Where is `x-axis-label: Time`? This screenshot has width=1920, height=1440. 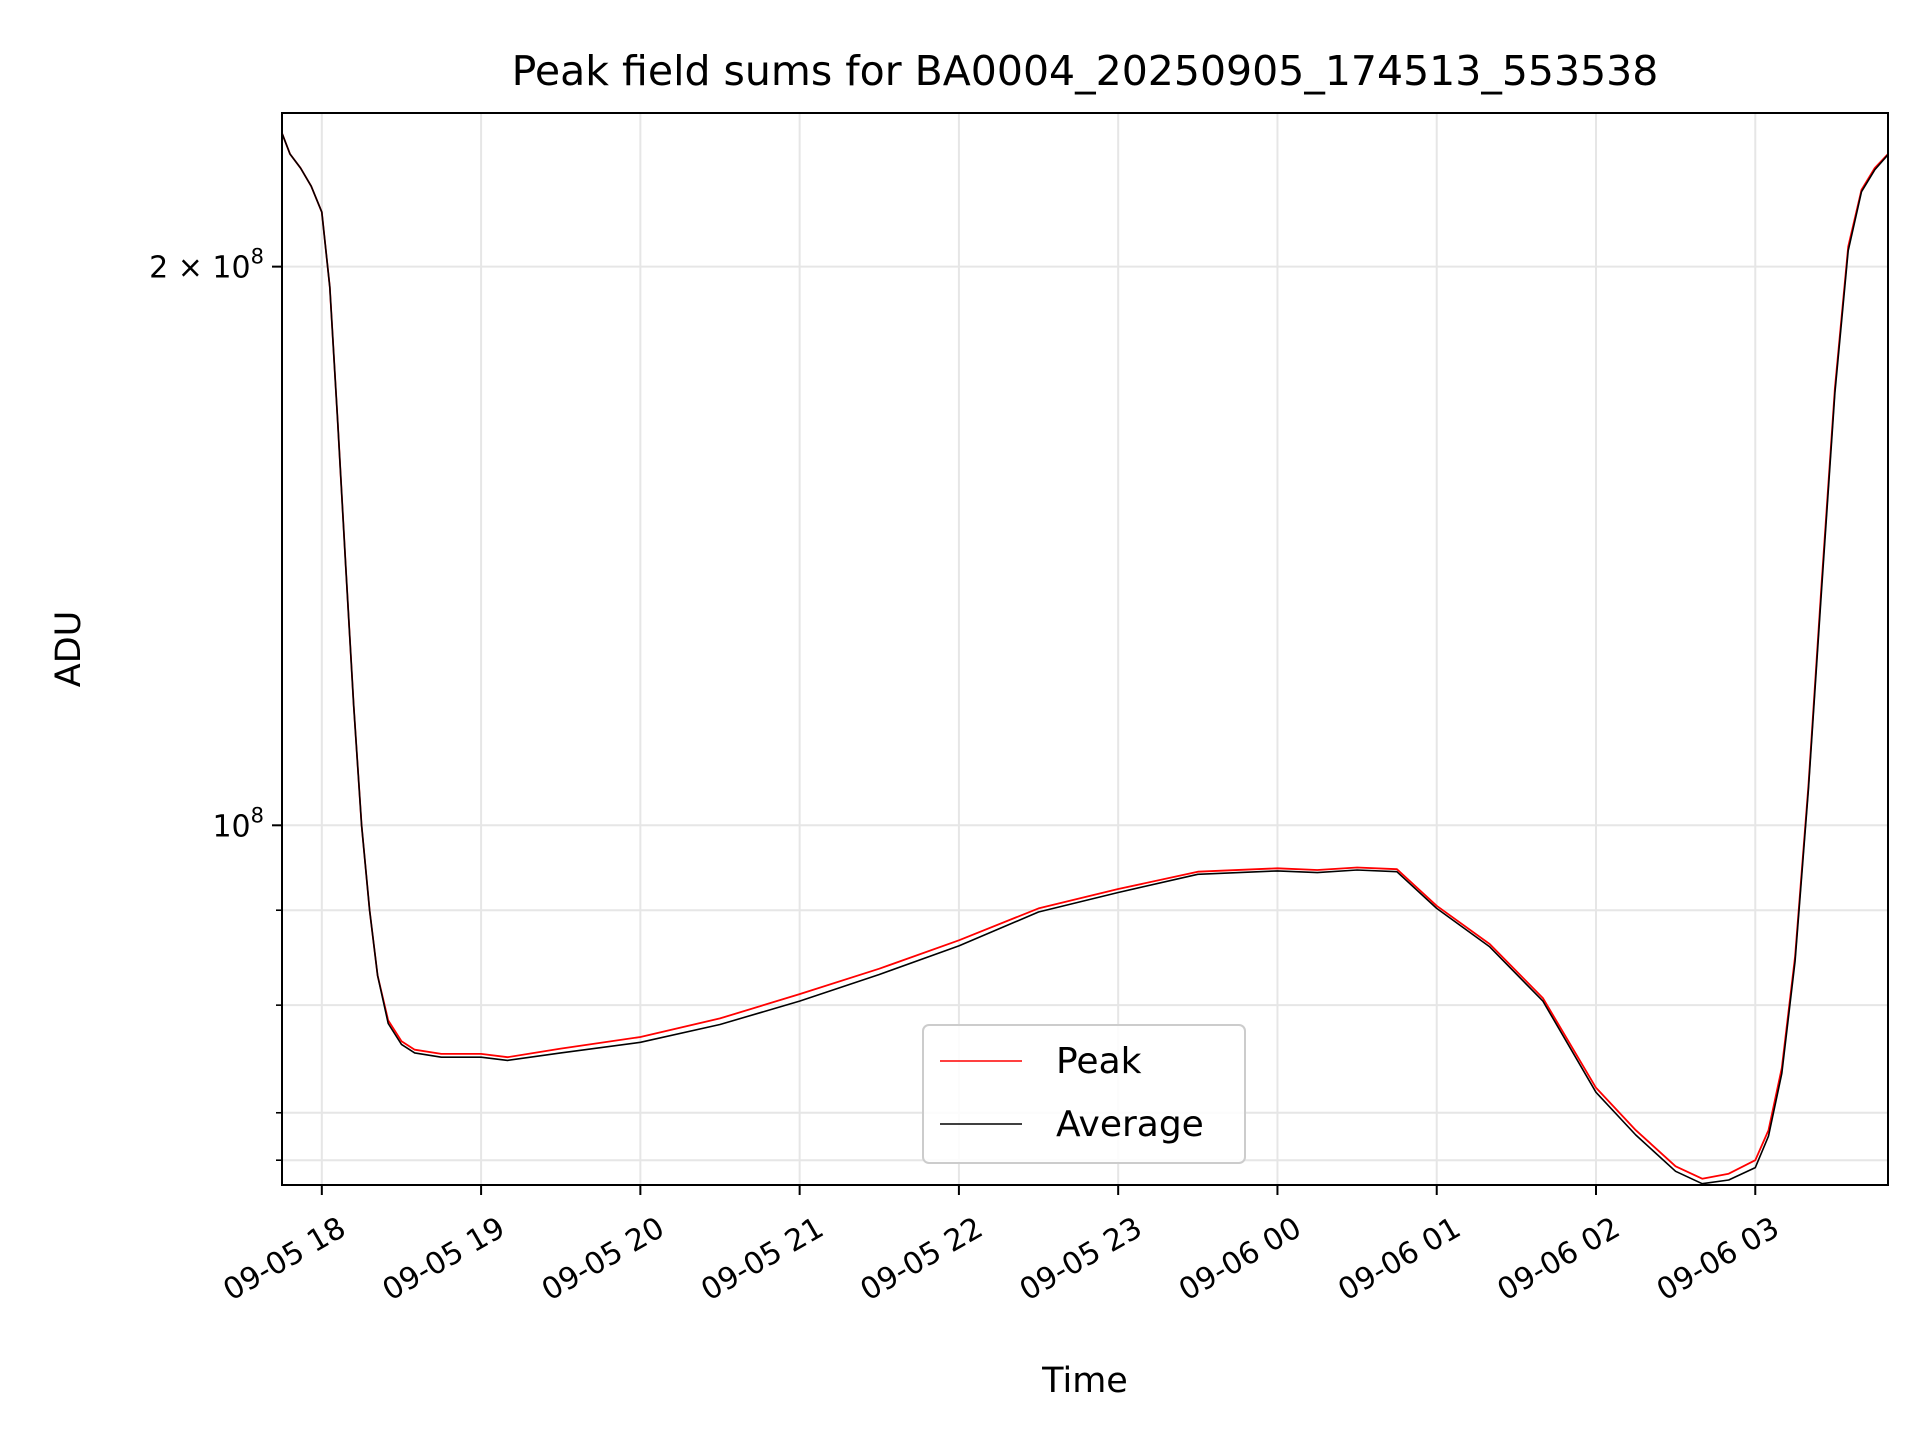 x-axis-label: Time is located at coordinates (1084, 1381).